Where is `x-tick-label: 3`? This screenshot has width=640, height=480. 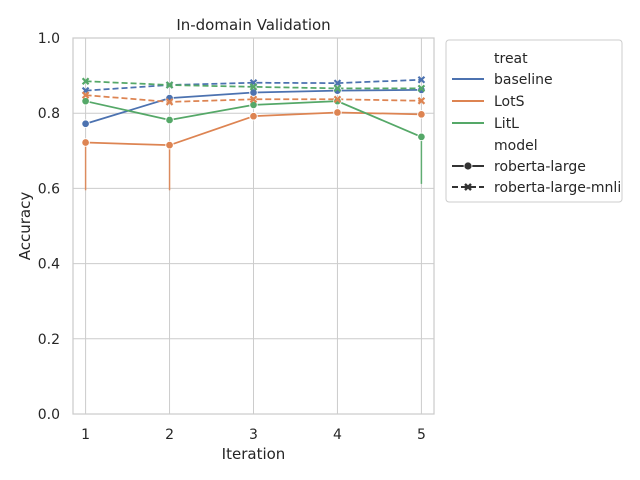
x-tick-label: 3 is located at coordinates (253, 435).